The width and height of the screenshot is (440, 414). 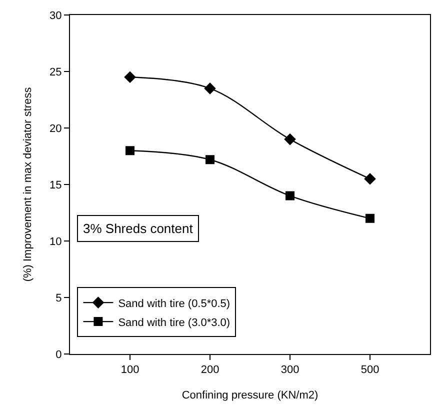 What do you see at coordinates (250, 395) in the screenshot?
I see `x-axis-title: Confining pressure (KN/m2)` at bounding box center [250, 395].